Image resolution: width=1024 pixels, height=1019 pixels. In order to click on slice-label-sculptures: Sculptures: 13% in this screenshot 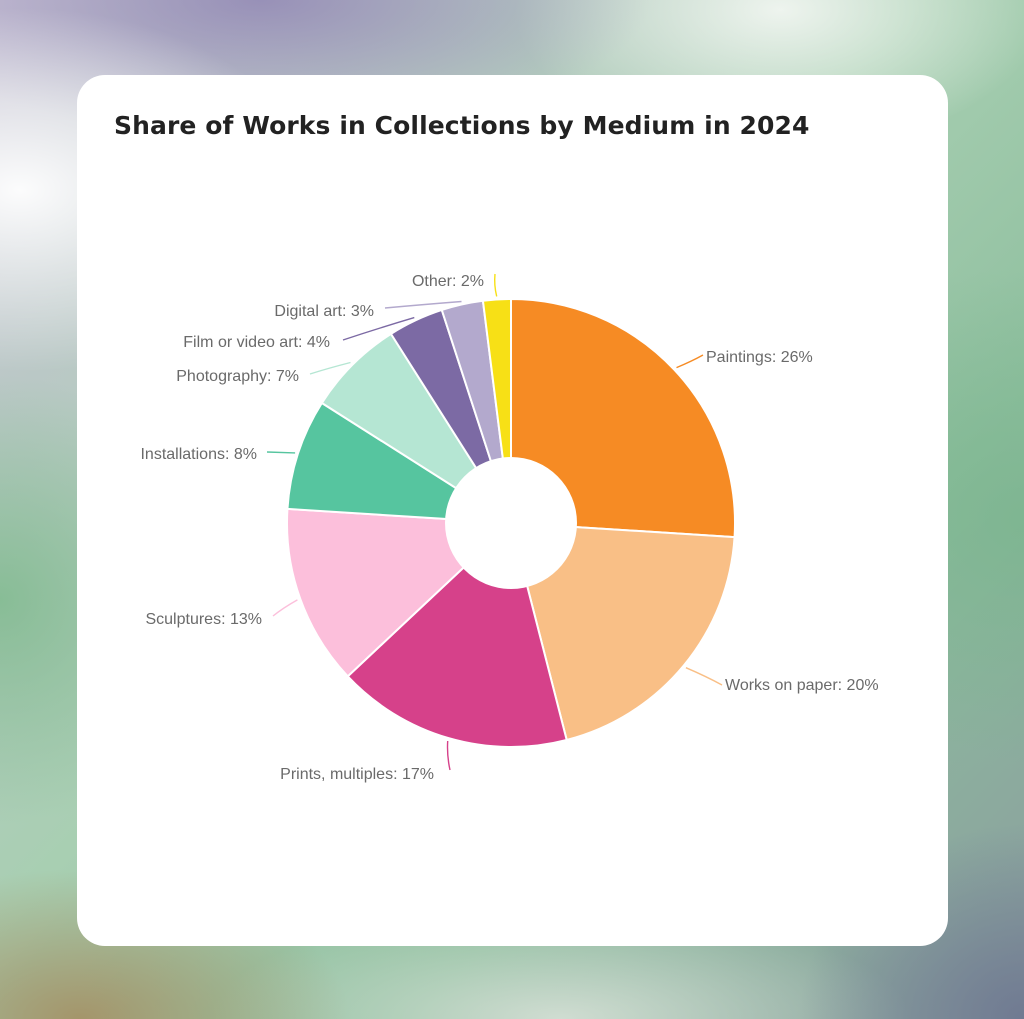, I will do `click(203, 619)`.